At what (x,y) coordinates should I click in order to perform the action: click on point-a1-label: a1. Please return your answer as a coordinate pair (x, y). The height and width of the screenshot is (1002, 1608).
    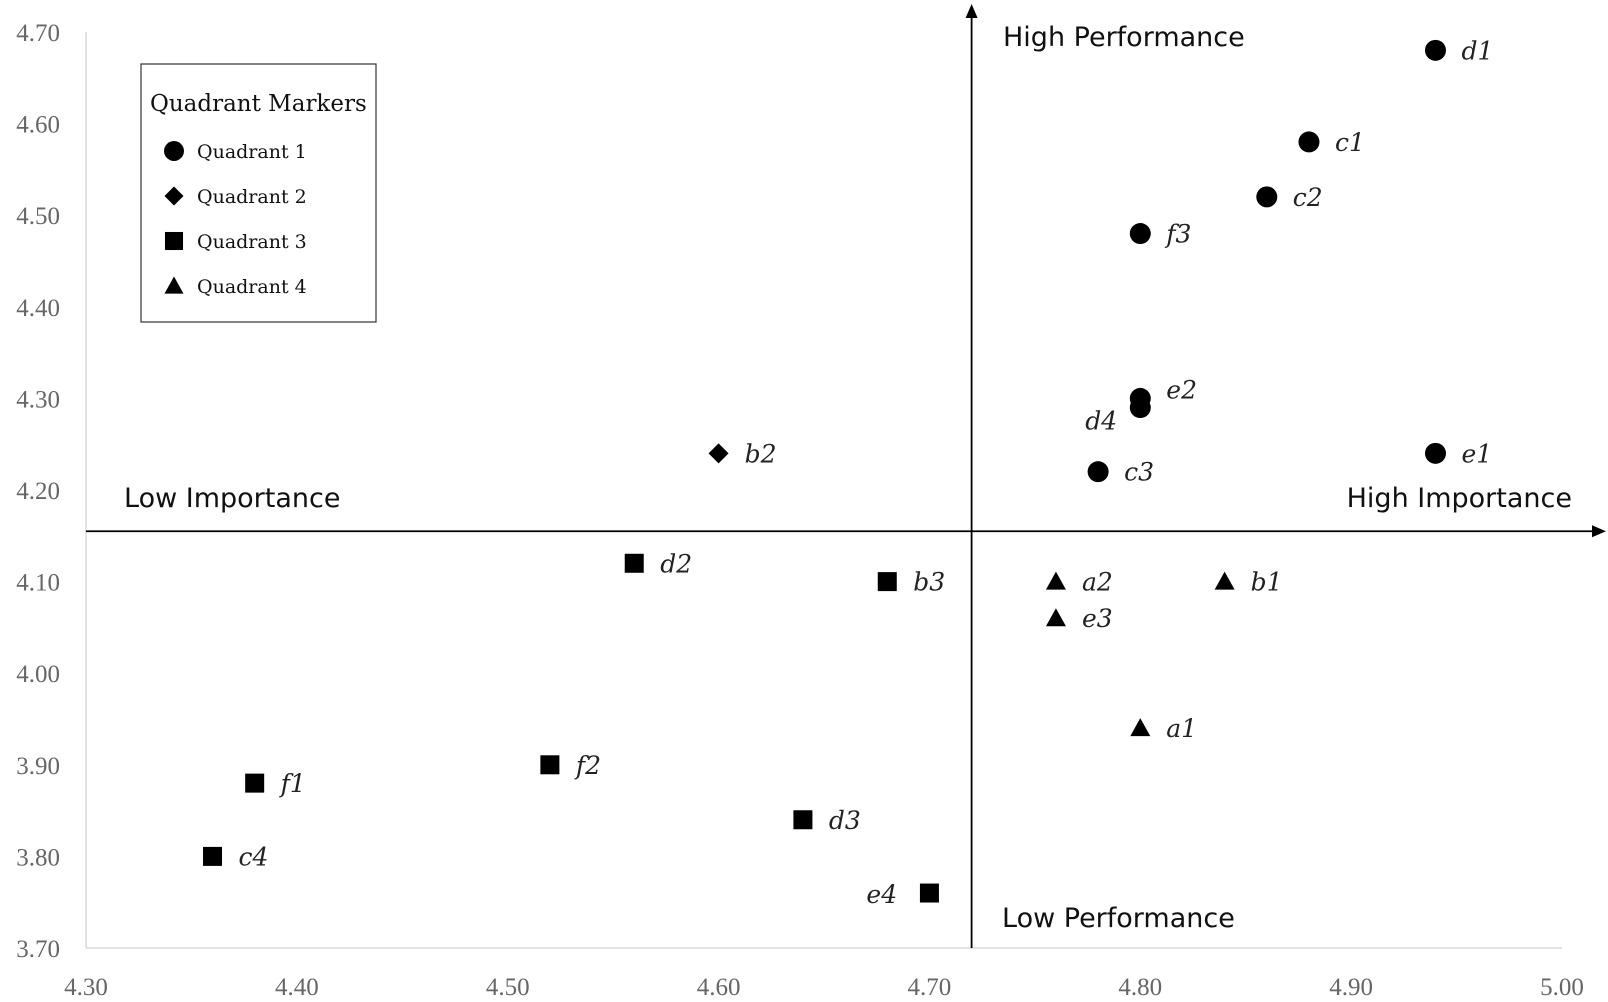
    Looking at the image, I should click on (1181, 728).